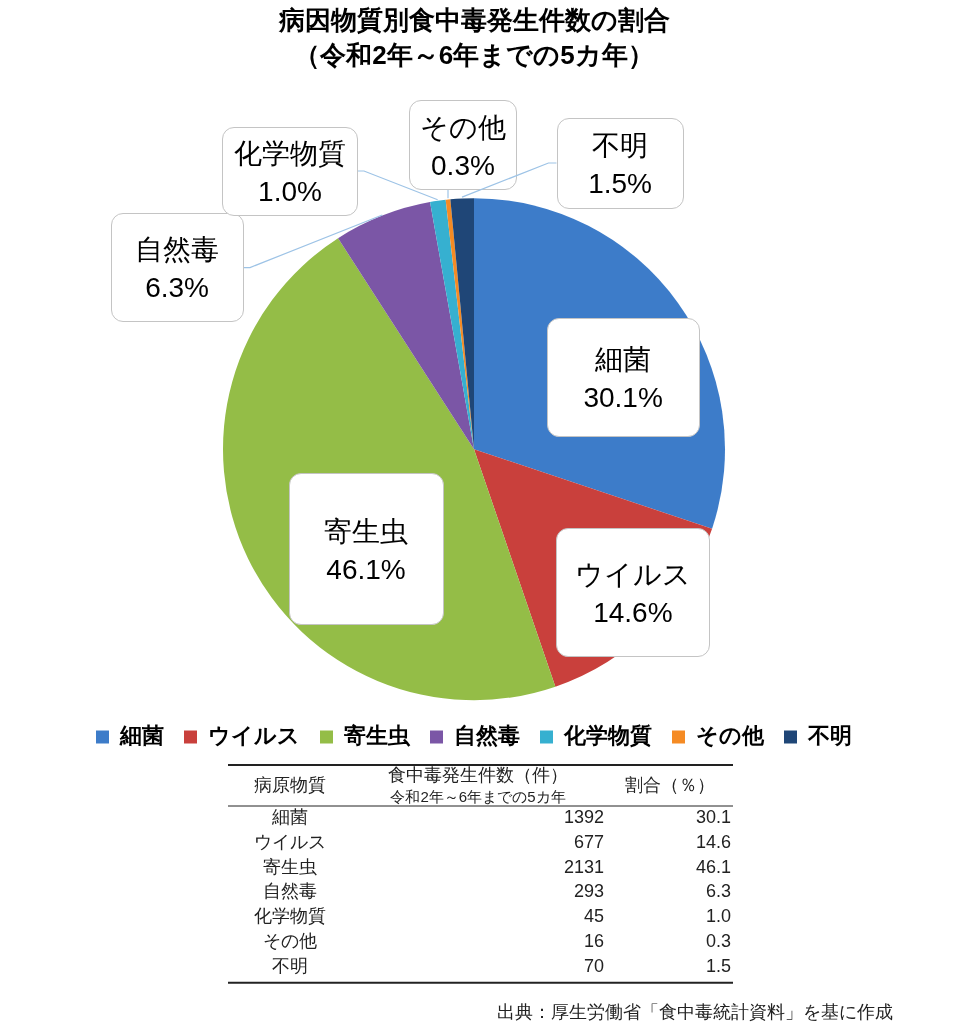 This screenshot has height=1036, width=960. I want to click on category-label: ウイルス, so click(290, 841).